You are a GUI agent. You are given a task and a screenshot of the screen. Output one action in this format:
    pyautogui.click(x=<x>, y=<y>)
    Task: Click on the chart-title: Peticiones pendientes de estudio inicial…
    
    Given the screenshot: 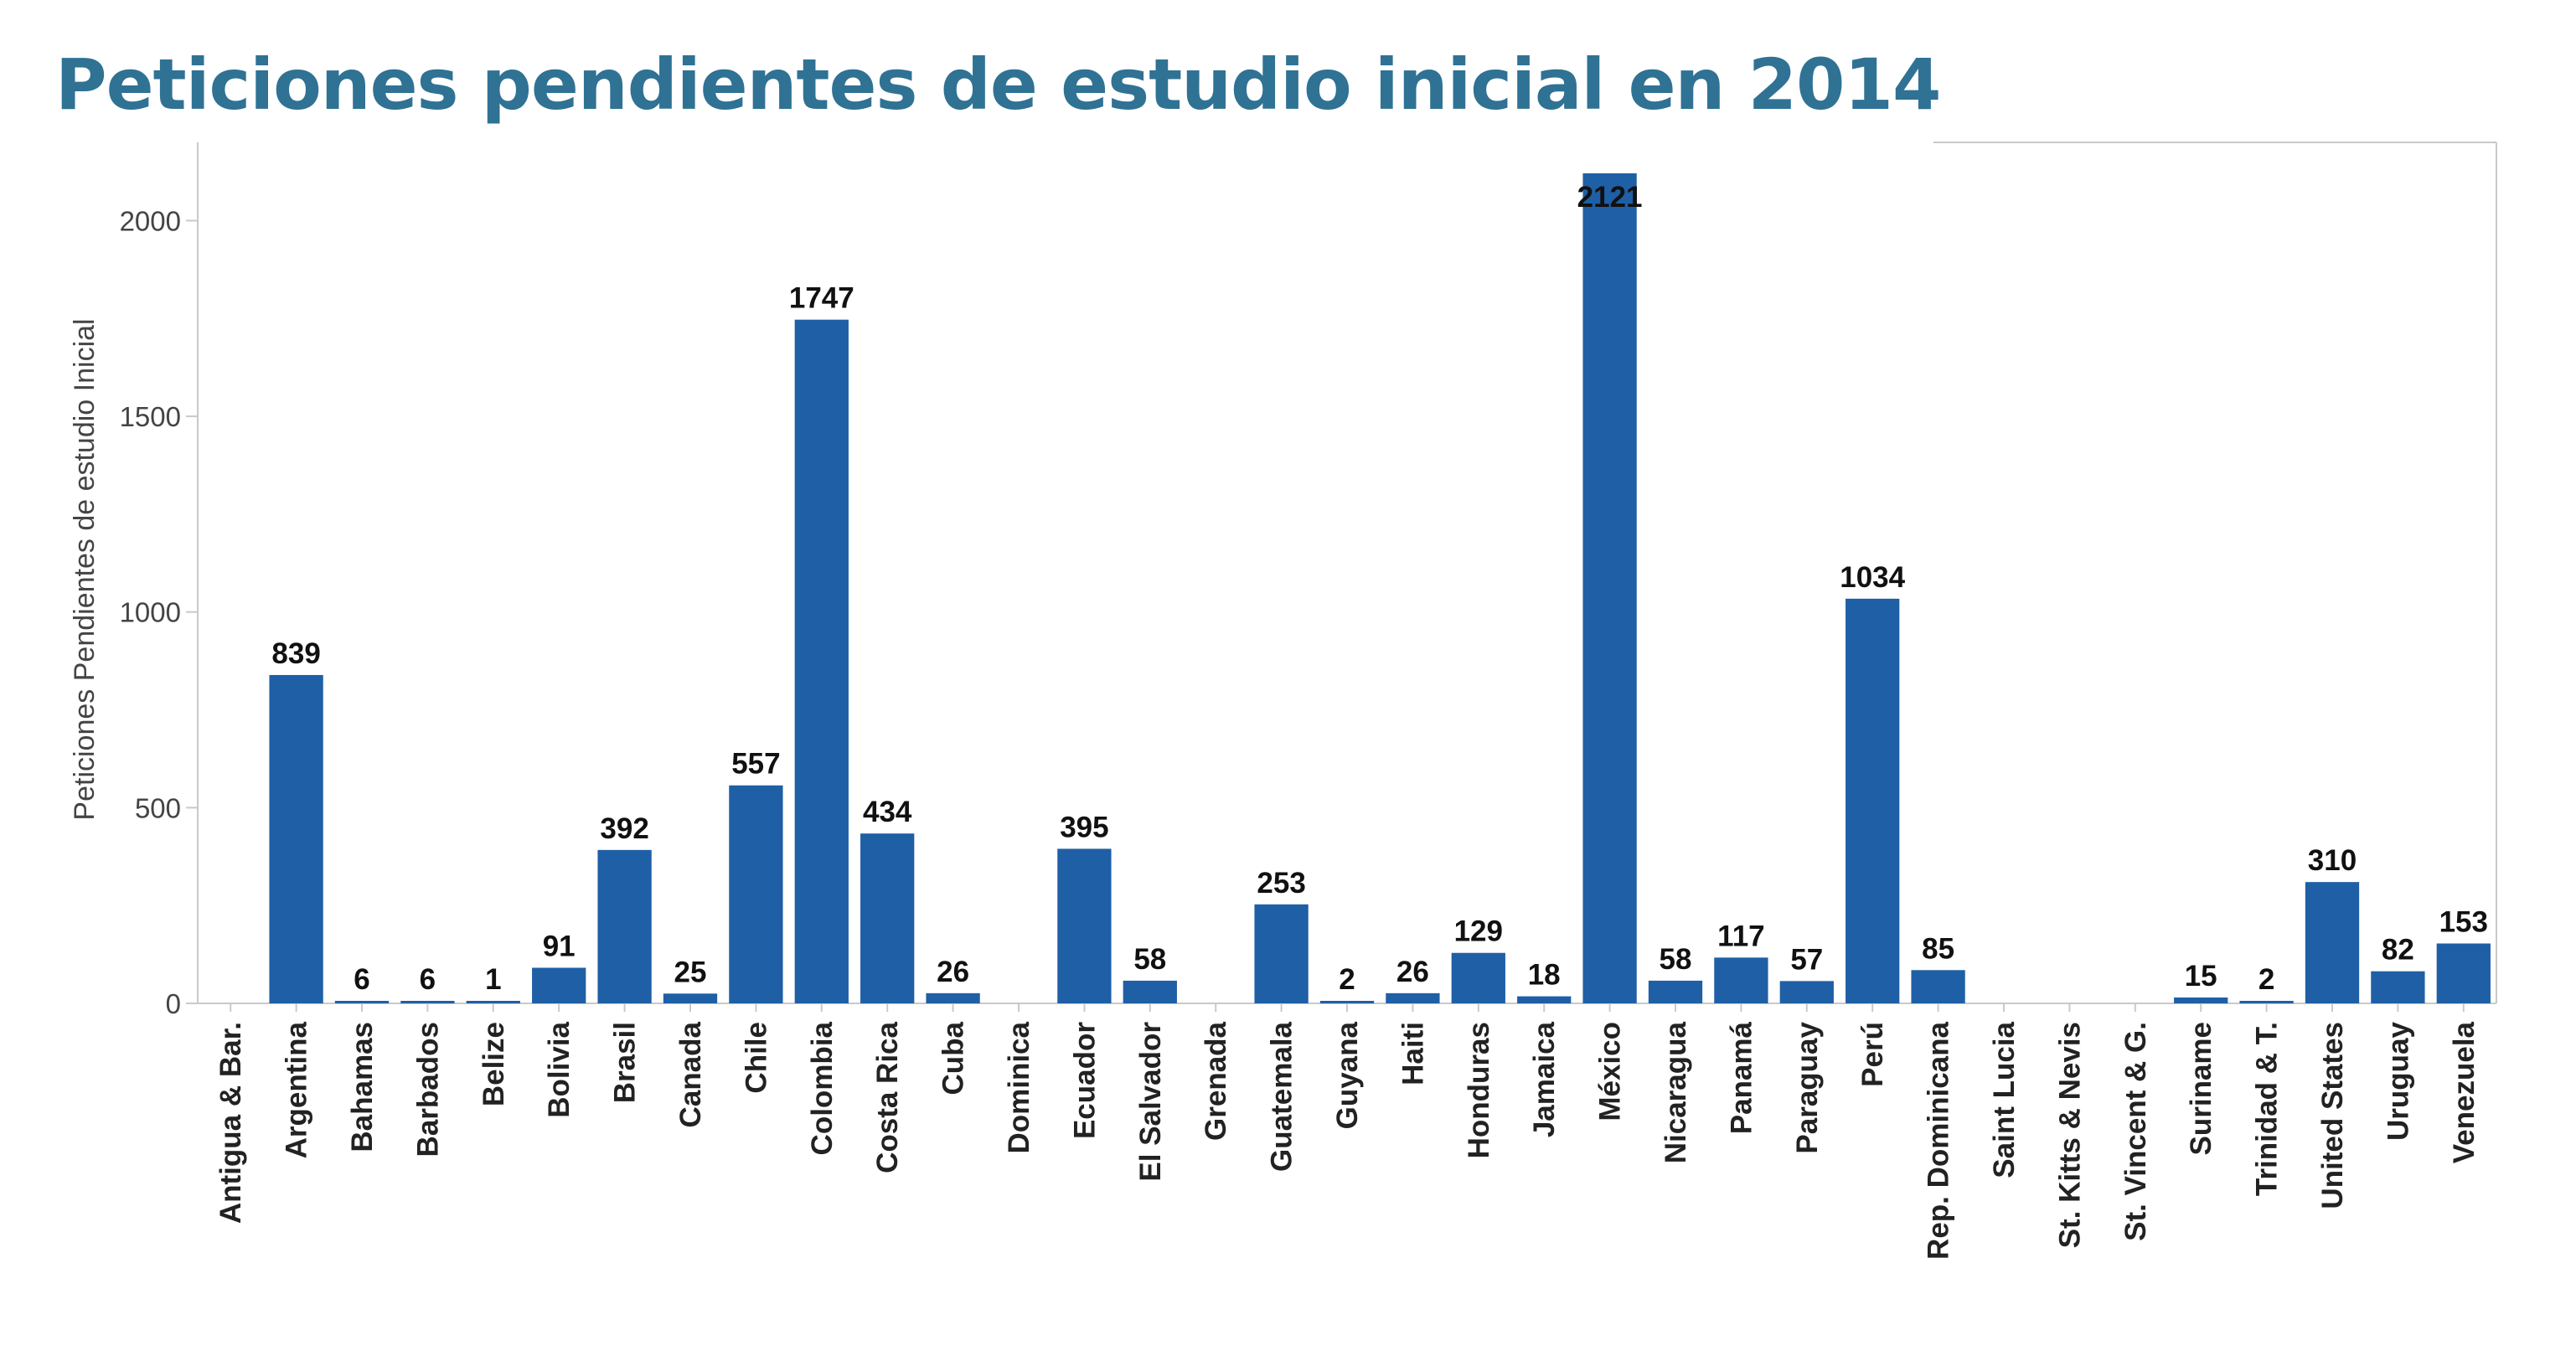 What is the action you would take?
    pyautogui.click(x=998, y=85)
    